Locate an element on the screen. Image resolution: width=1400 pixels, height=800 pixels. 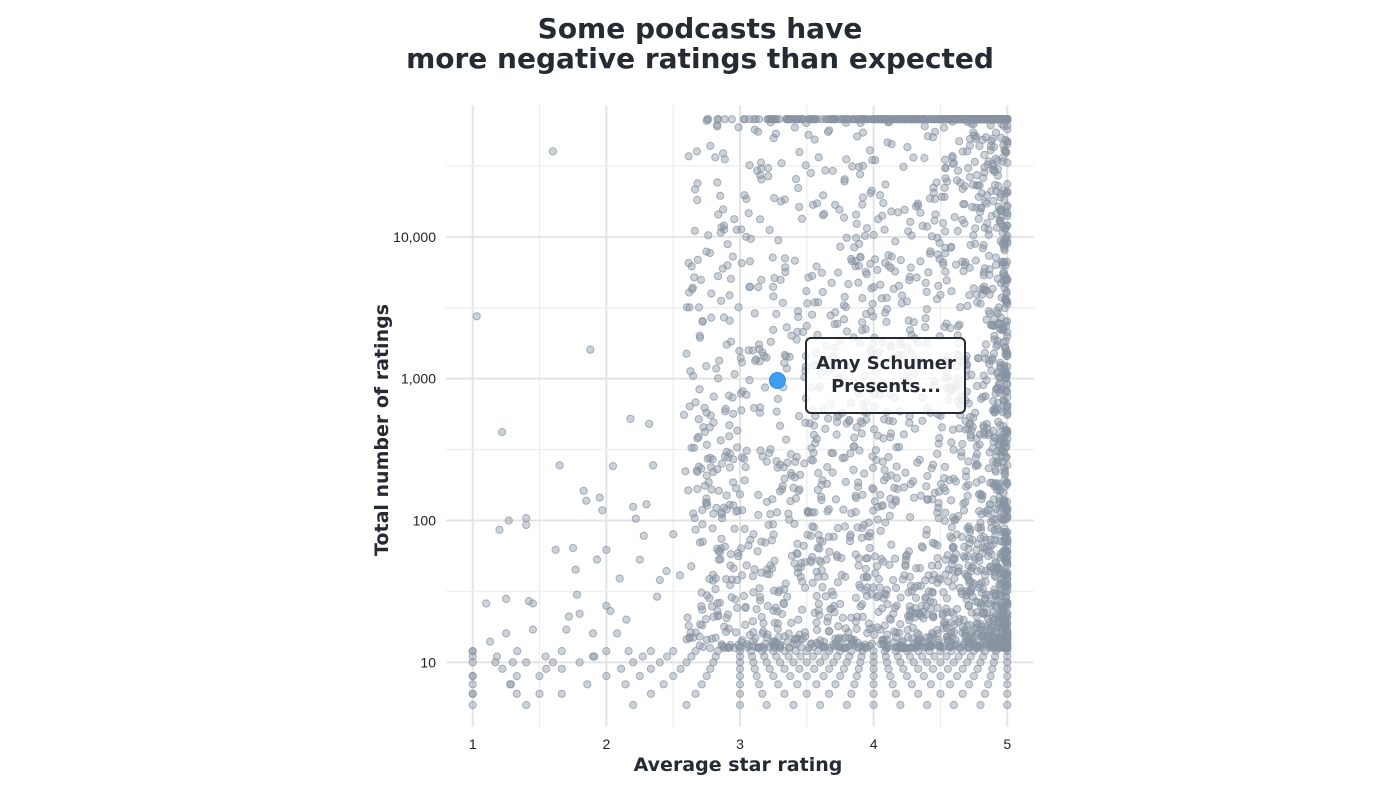
y-tick-label: 100 is located at coordinates (425, 520).